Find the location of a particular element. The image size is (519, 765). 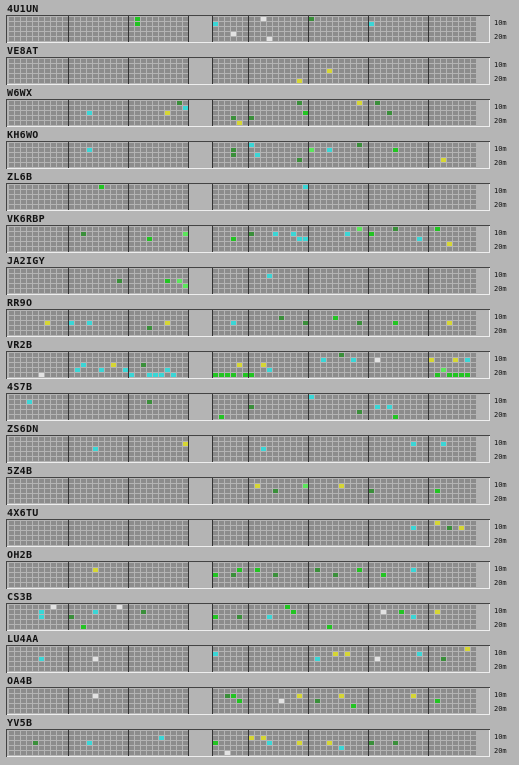

station-row: 4X6TU 10m 20m is located at coordinates (259, 529).